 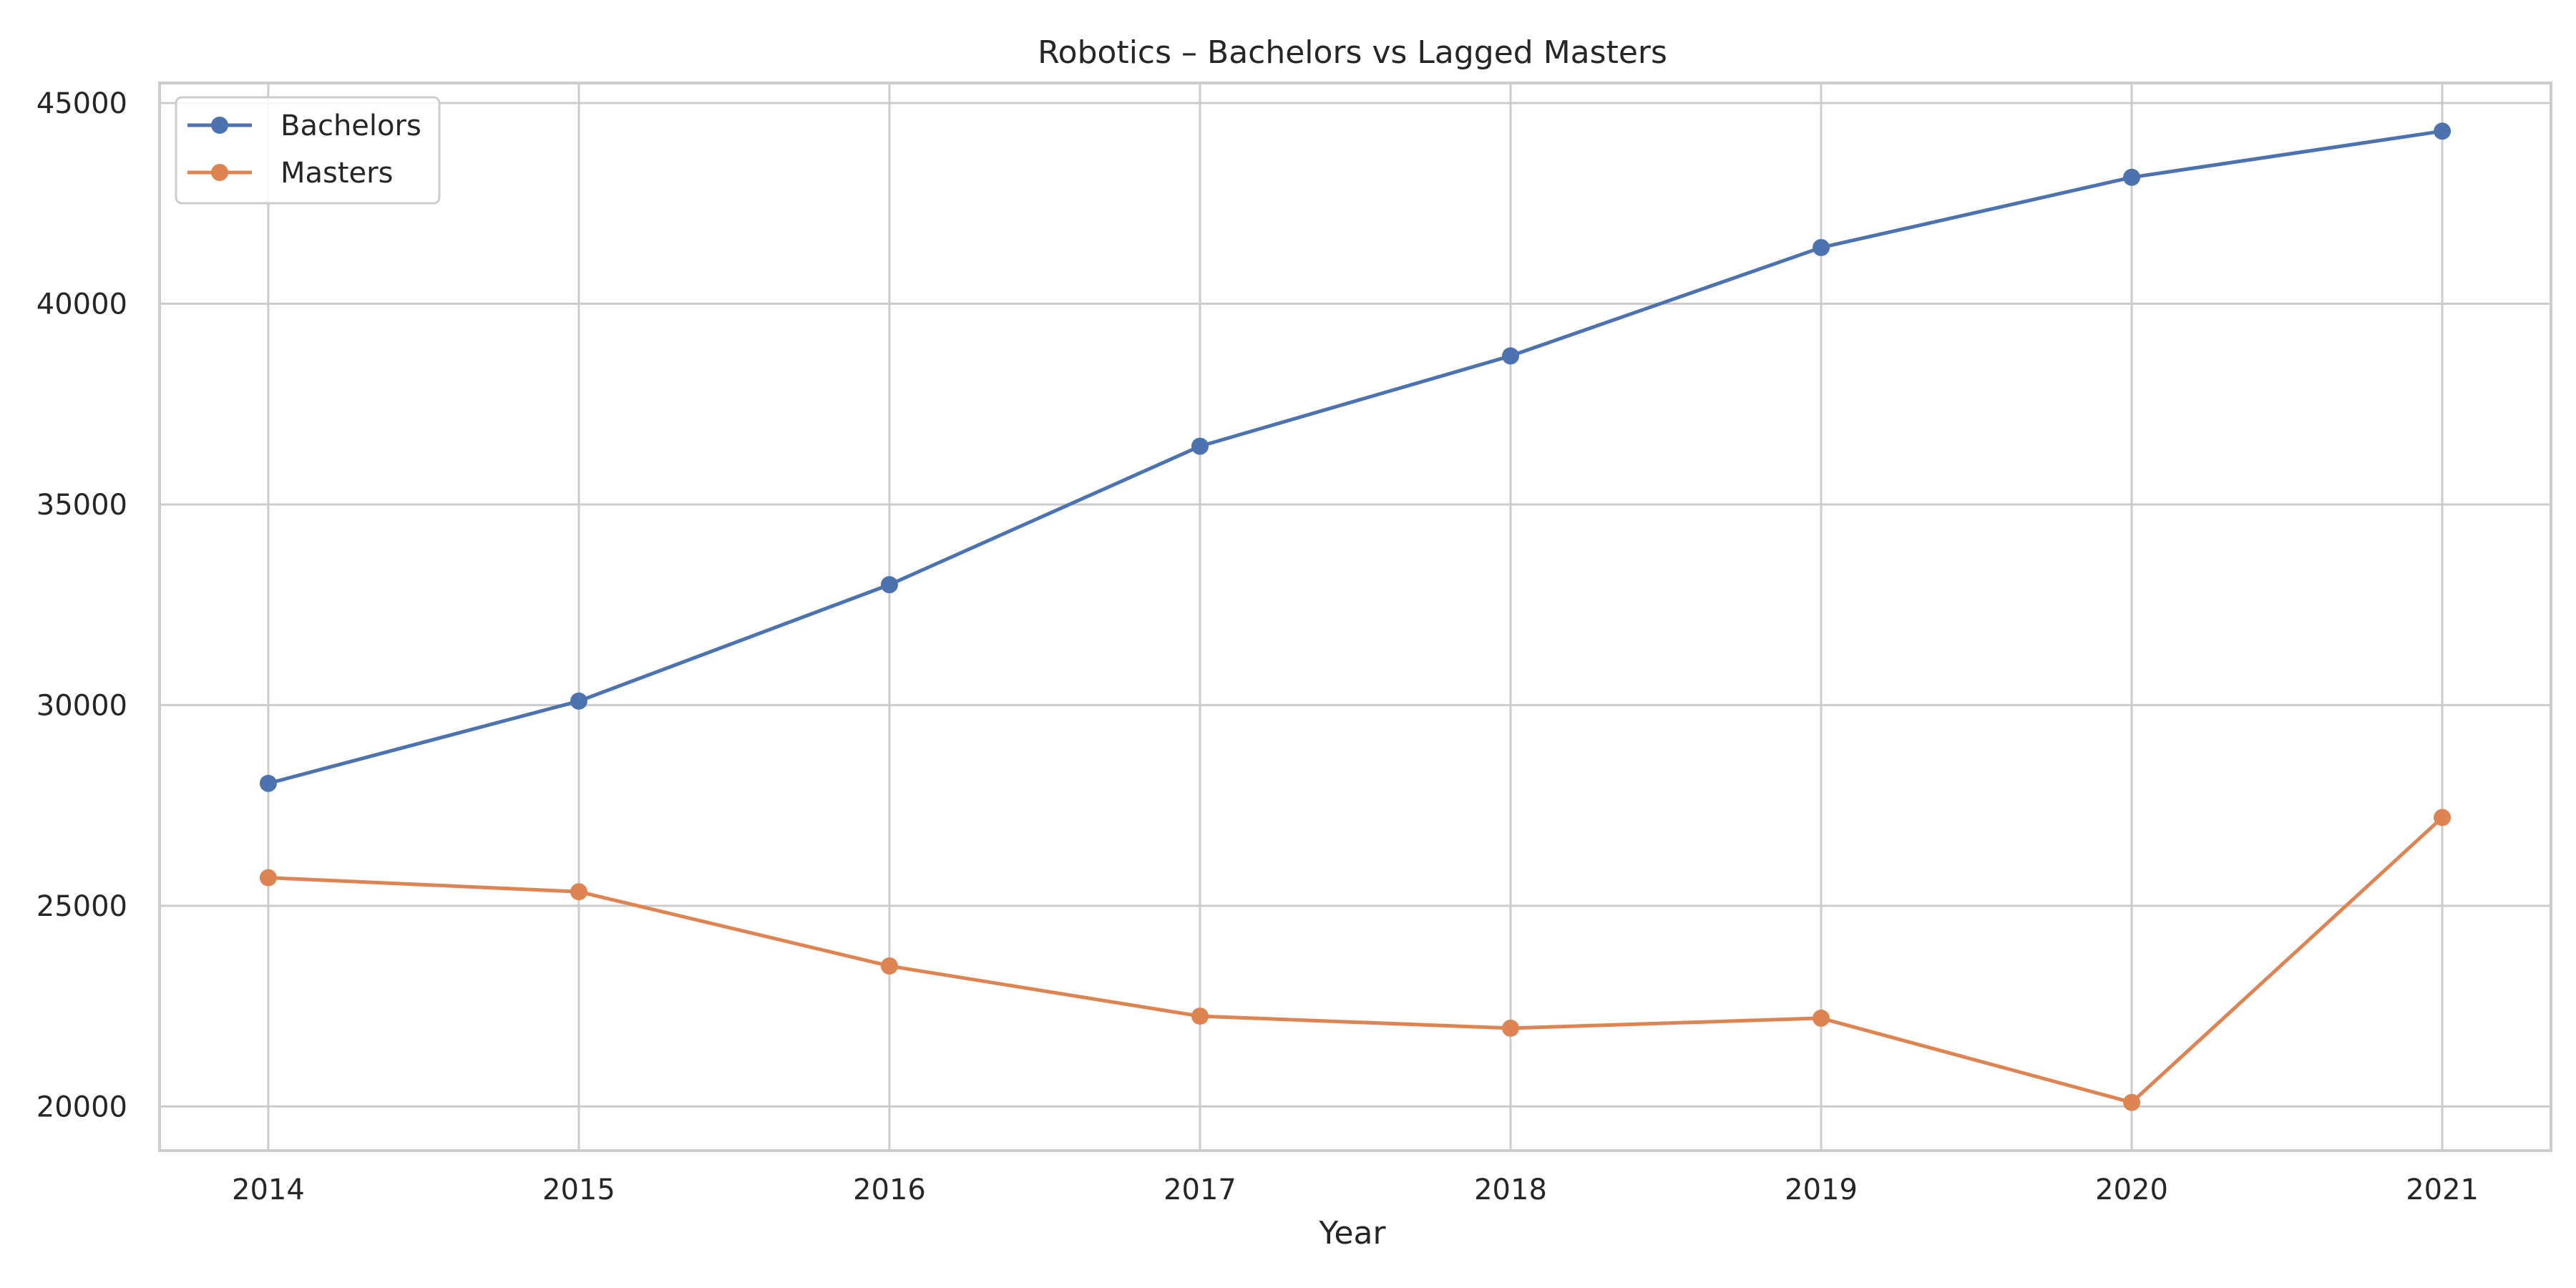 What do you see at coordinates (1352, 52) in the screenshot?
I see `chart-title: Robotics – Bachelors vs Lagged Masters` at bounding box center [1352, 52].